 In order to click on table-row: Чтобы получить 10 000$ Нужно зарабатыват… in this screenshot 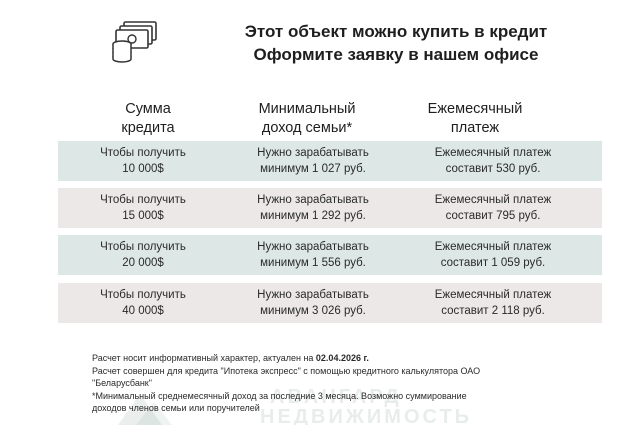, I will do `click(330, 161)`.